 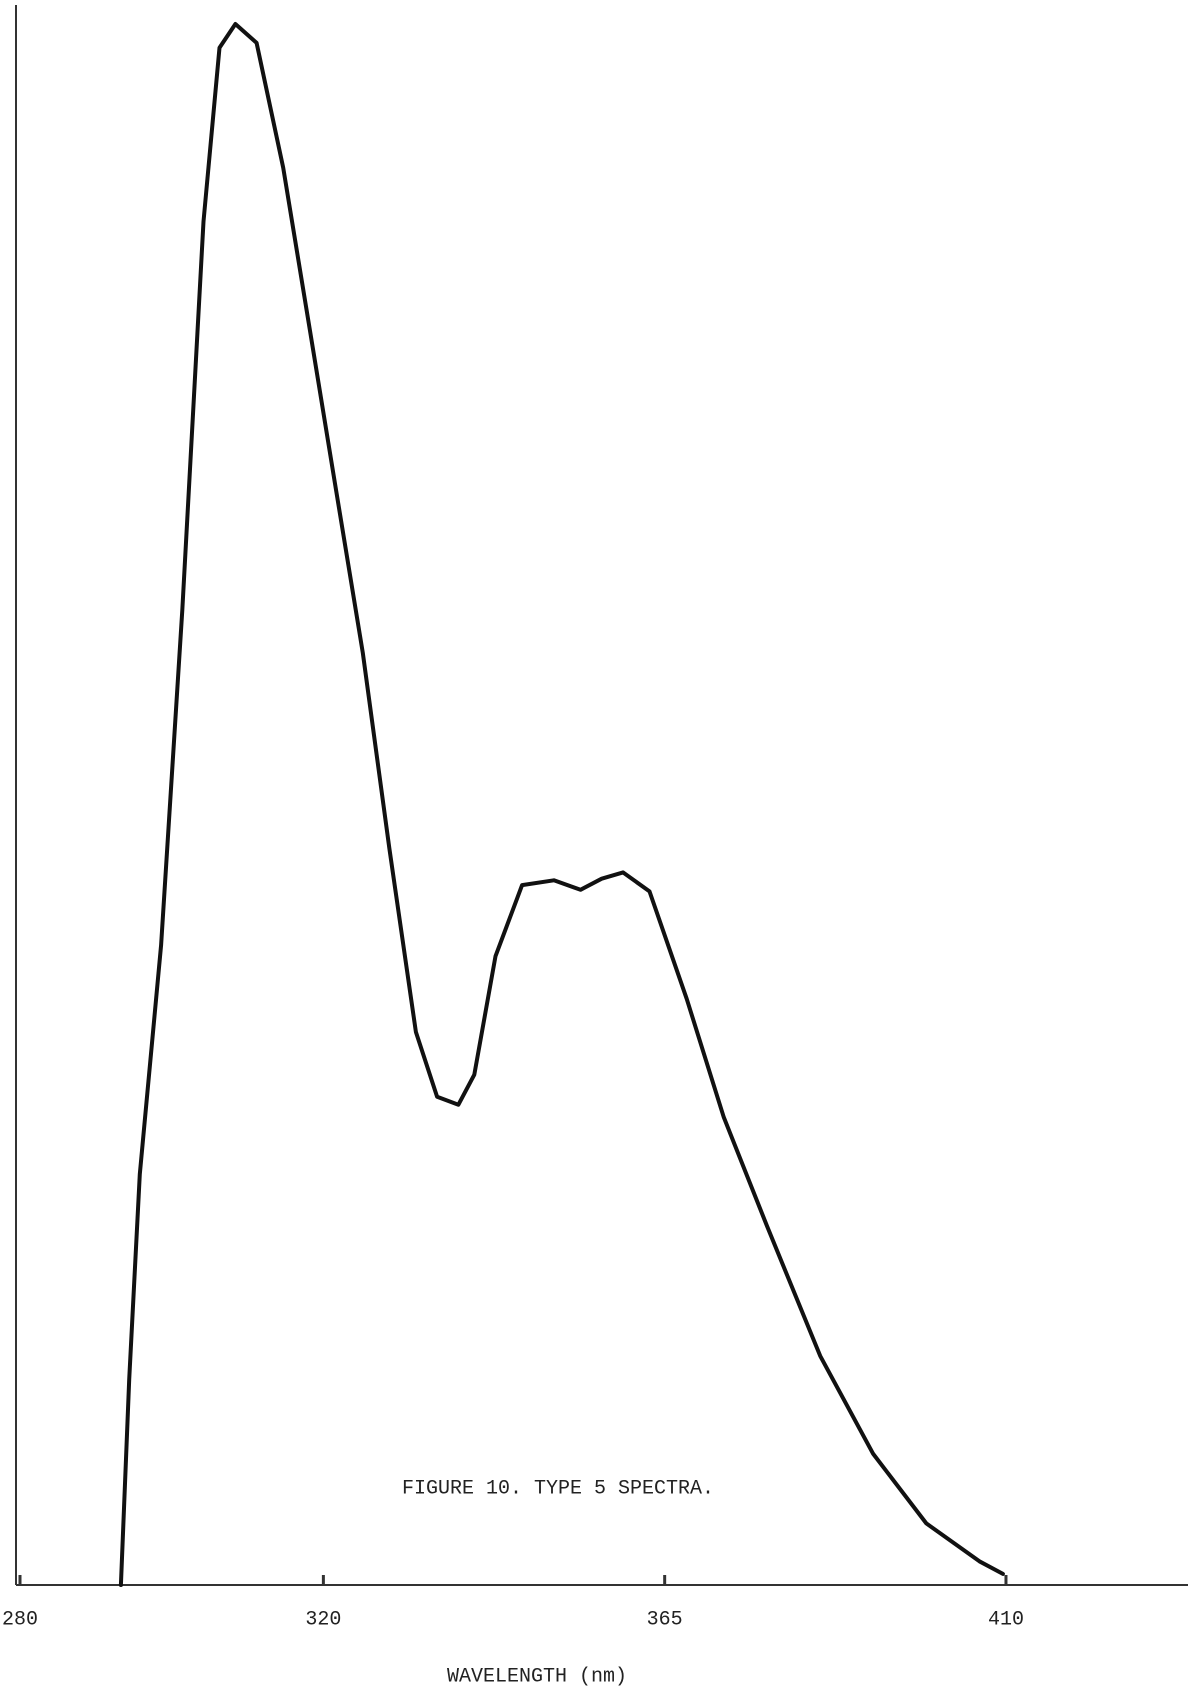 I want to click on x-tick-label: 280, so click(x=20, y=1619).